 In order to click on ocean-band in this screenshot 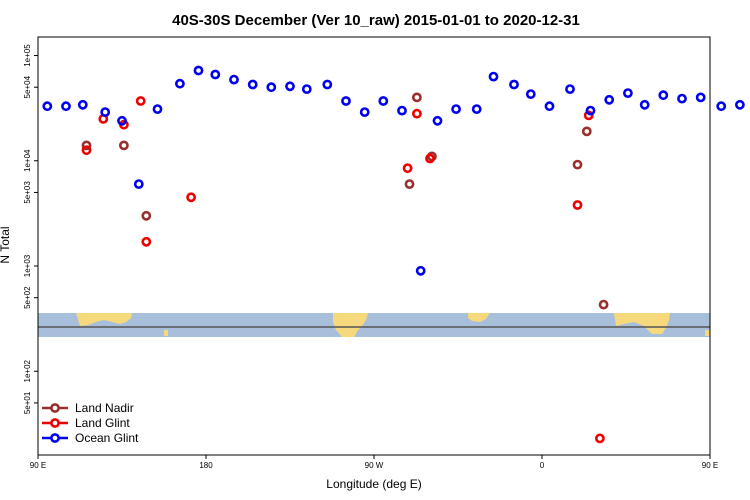, I will do `click(374, 325)`.